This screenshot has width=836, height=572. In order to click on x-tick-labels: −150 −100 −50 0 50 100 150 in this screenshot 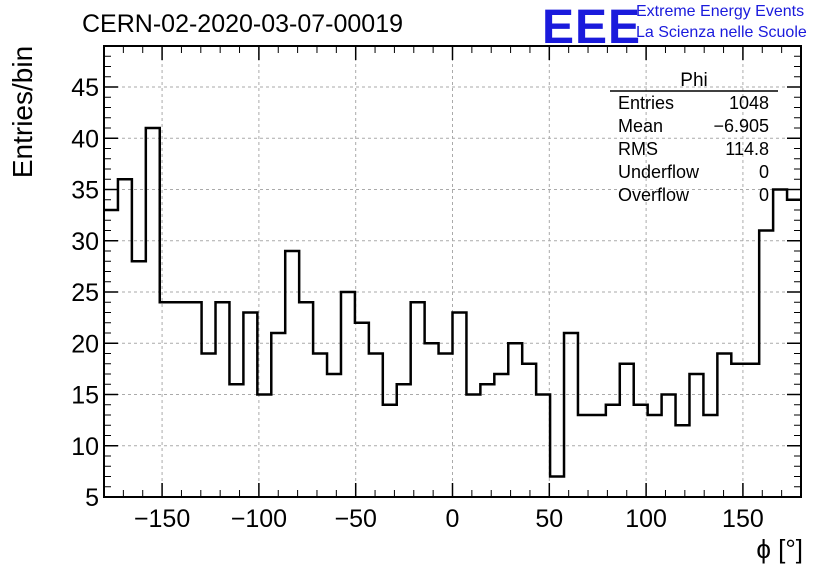, I will do `click(449, 519)`.